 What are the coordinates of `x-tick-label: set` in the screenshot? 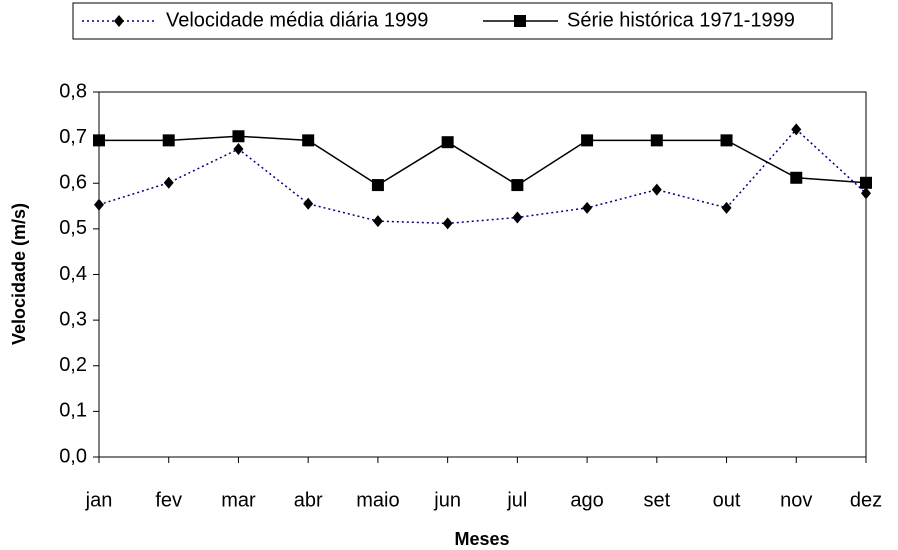 It's located at (656, 500).